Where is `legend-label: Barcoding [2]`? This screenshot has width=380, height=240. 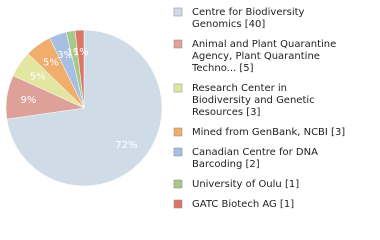 legend-label: Barcoding [2] is located at coordinates (226, 164).